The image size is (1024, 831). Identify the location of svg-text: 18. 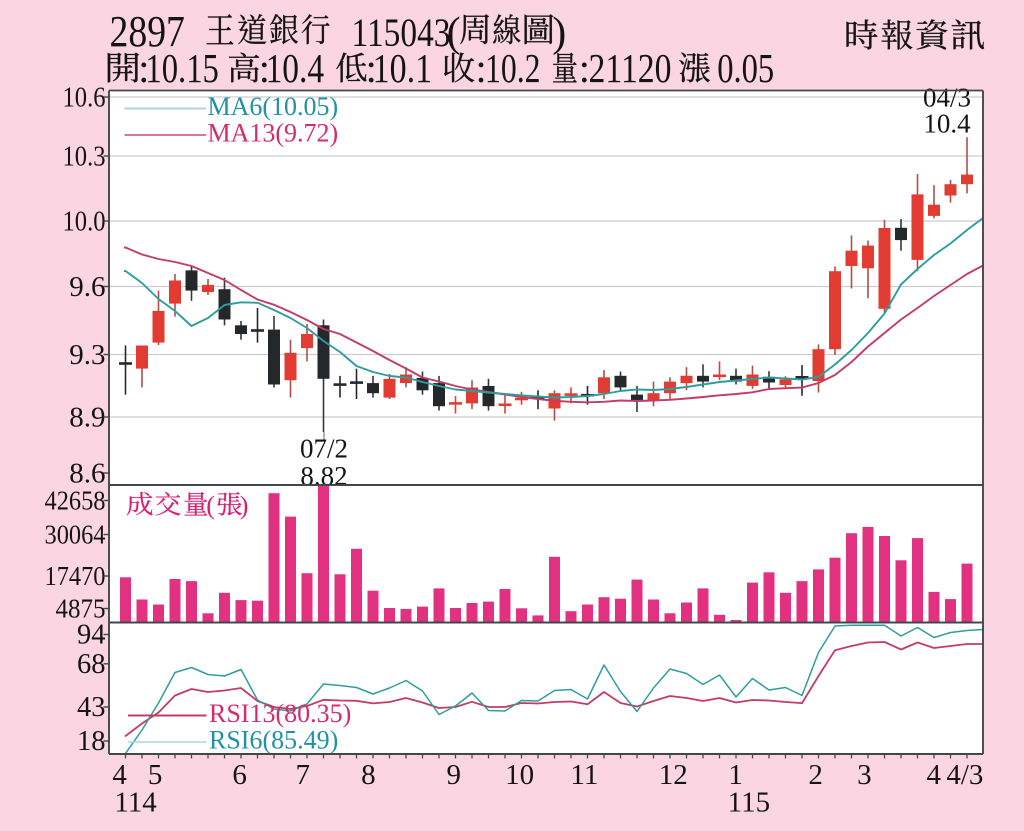
(91, 741).